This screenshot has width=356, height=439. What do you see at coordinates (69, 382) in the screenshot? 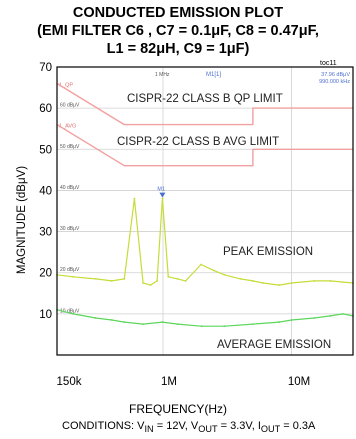
I see `x-tick-label: 150k` at bounding box center [69, 382].